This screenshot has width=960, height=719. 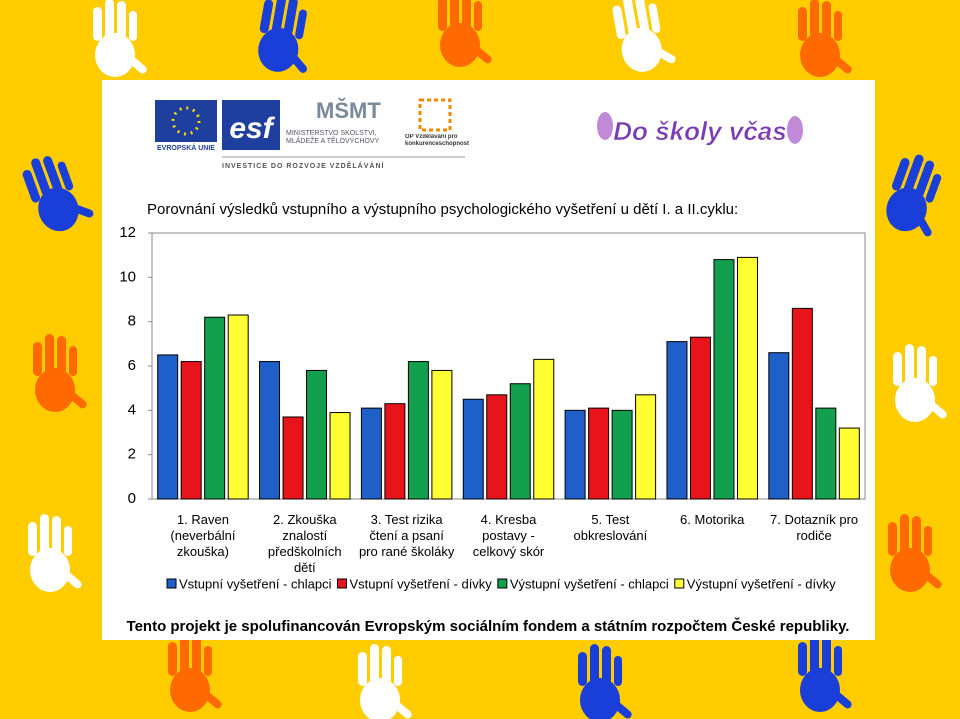 What do you see at coordinates (508, 535) in the screenshot?
I see `x-tick-label: 4. Kresba postavy - celkový skór` at bounding box center [508, 535].